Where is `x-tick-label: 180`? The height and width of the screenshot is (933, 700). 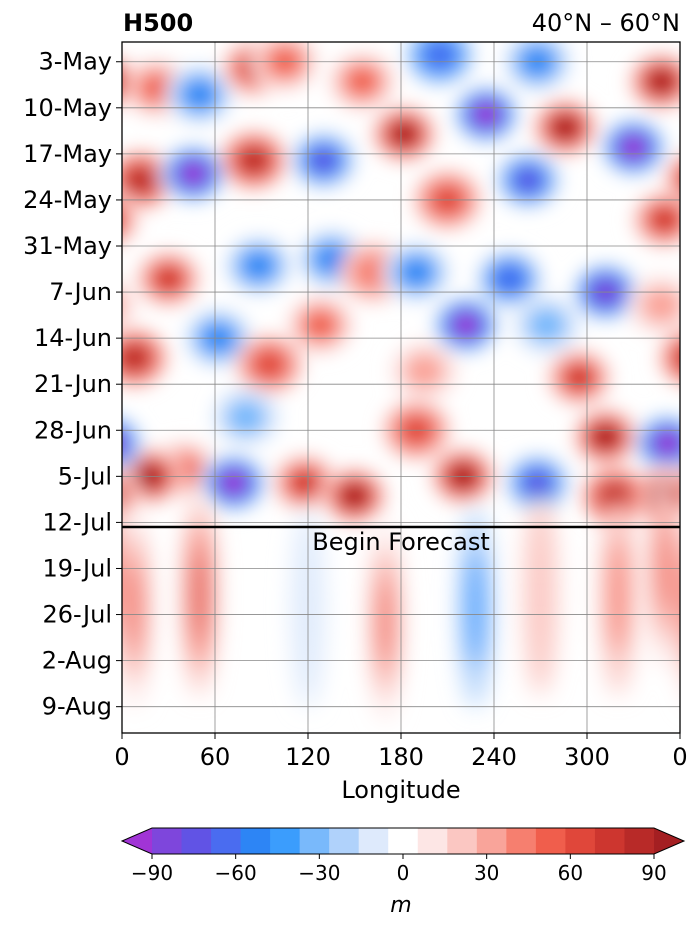
x-tick-label: 180 is located at coordinates (401, 757).